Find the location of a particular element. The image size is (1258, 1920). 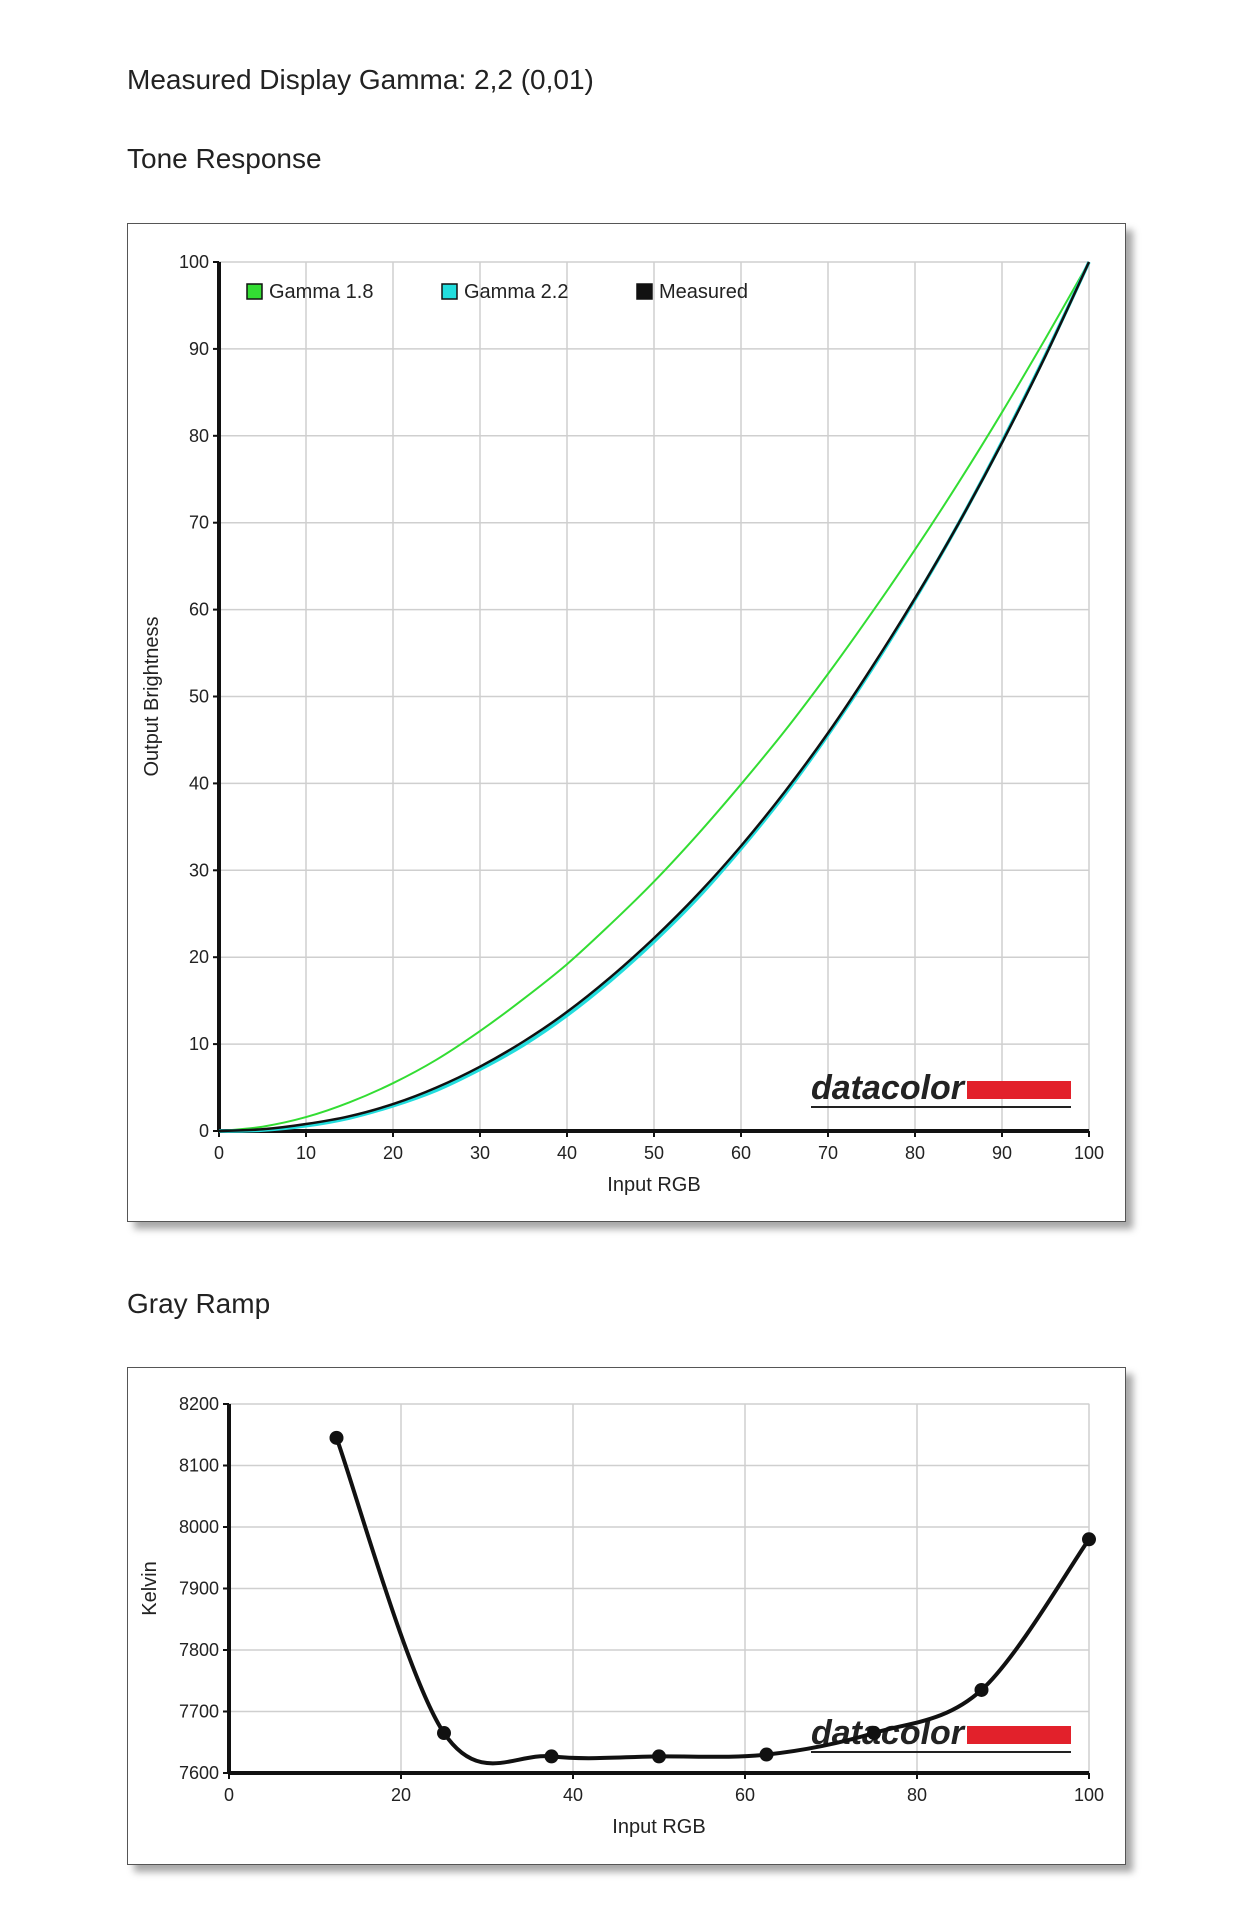

y-tick-label: 8100 is located at coordinates (199, 1466).